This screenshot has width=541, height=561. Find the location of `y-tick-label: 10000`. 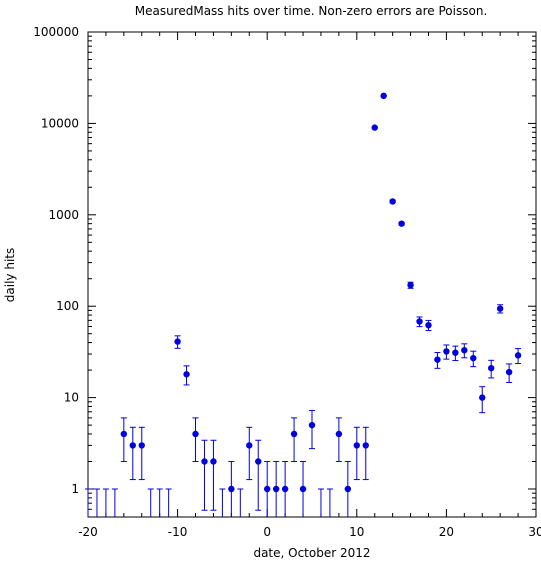

y-tick-label: 10000 is located at coordinates (60, 123).